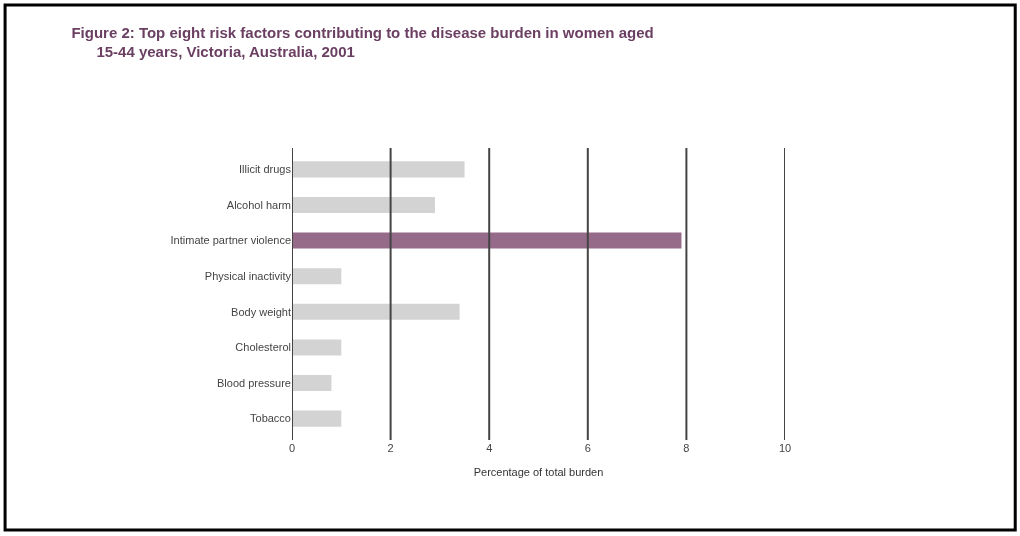 Image resolution: width=1020 pixels, height=536 pixels. Describe the element at coordinates (258, 204) in the screenshot. I see `y-tick-label: Alcohol harm` at that location.